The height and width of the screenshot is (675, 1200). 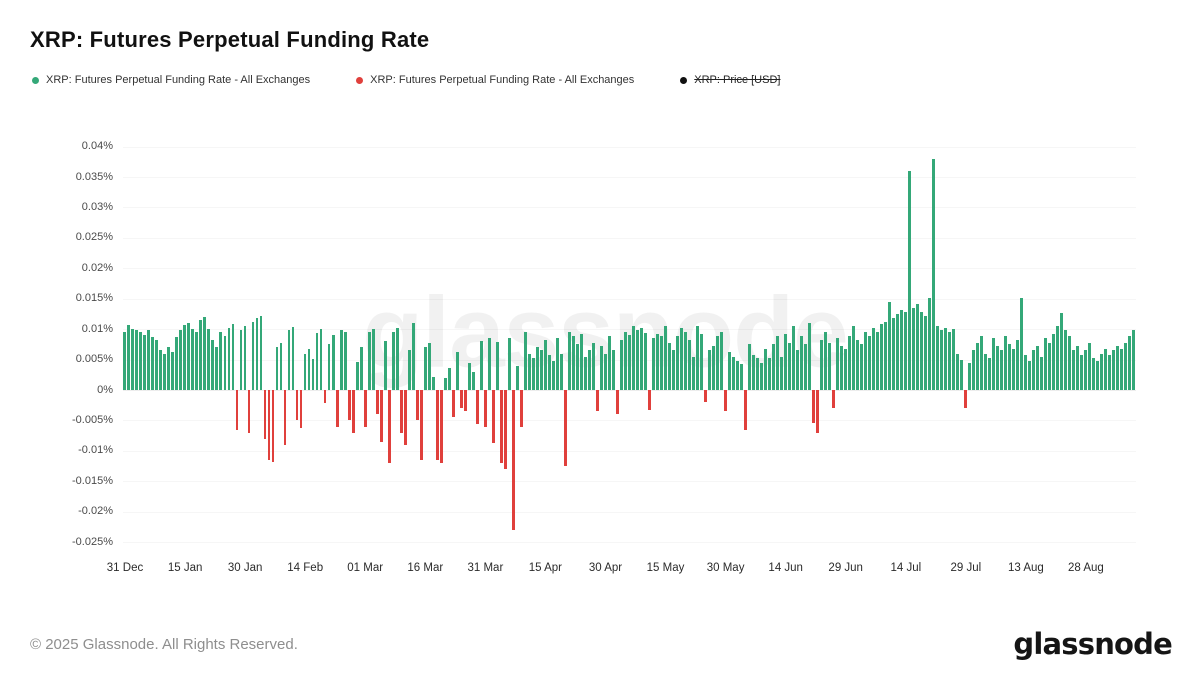 I want to click on x-axis-tick-label: 15 Jan, so click(x=185, y=568).